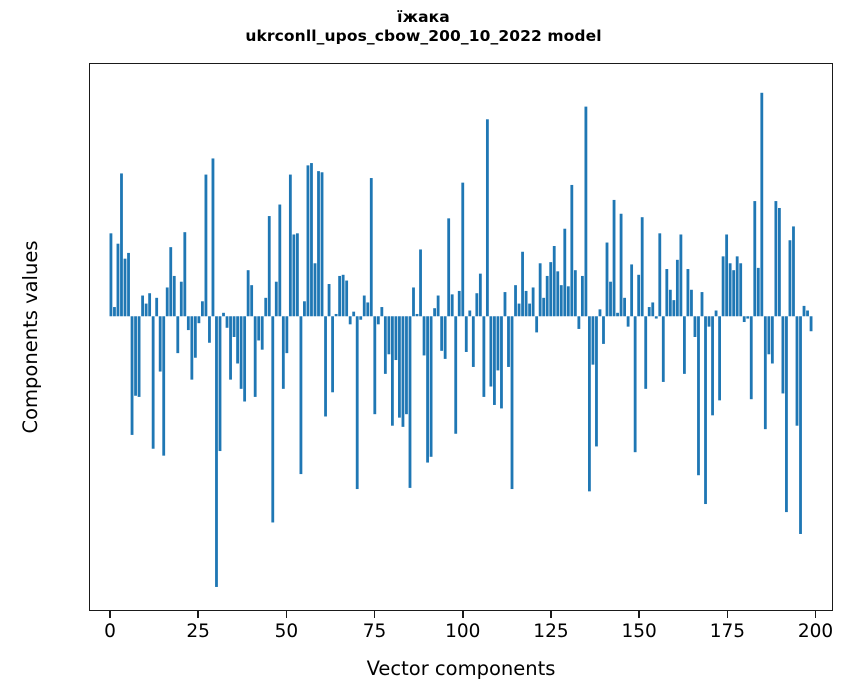  Describe the element at coordinates (423, 17) in the screenshot. I see `chart-title-line-1: їжака` at that location.